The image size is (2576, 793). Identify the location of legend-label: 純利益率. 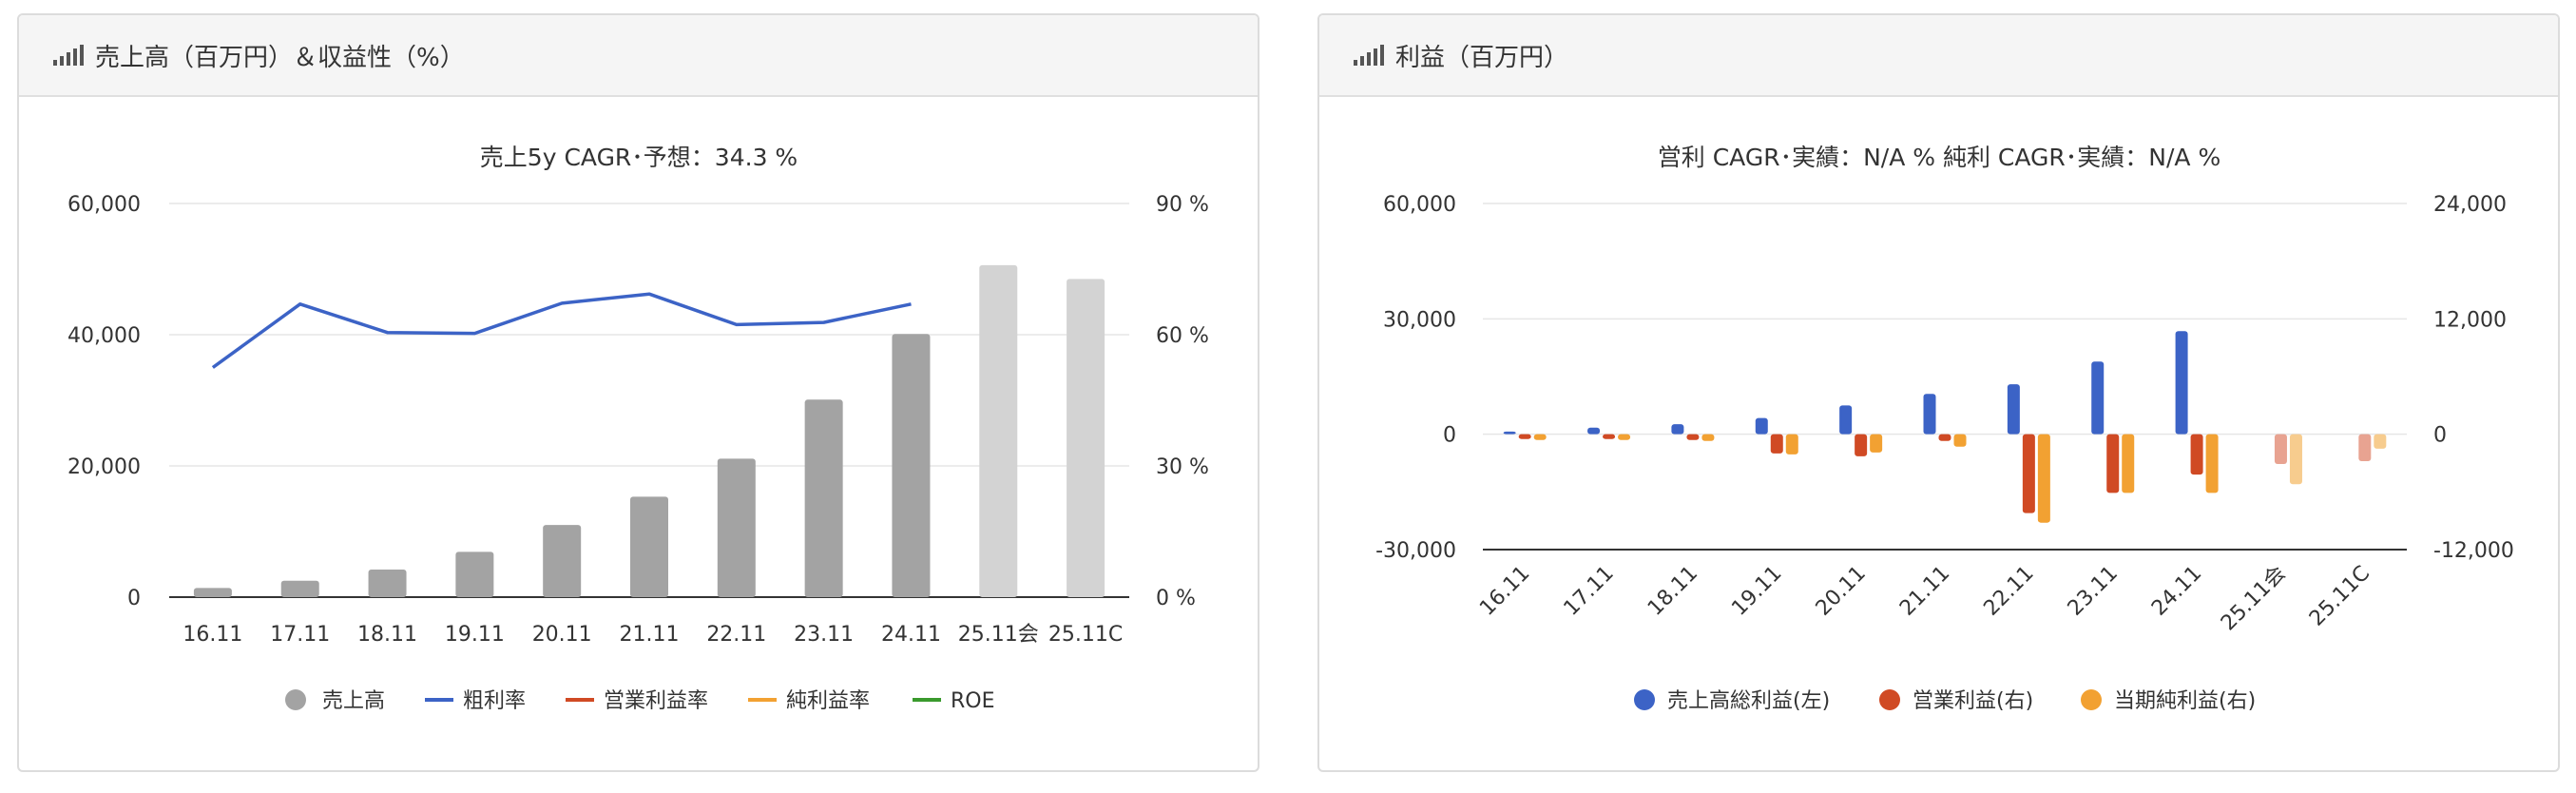
(828, 701).